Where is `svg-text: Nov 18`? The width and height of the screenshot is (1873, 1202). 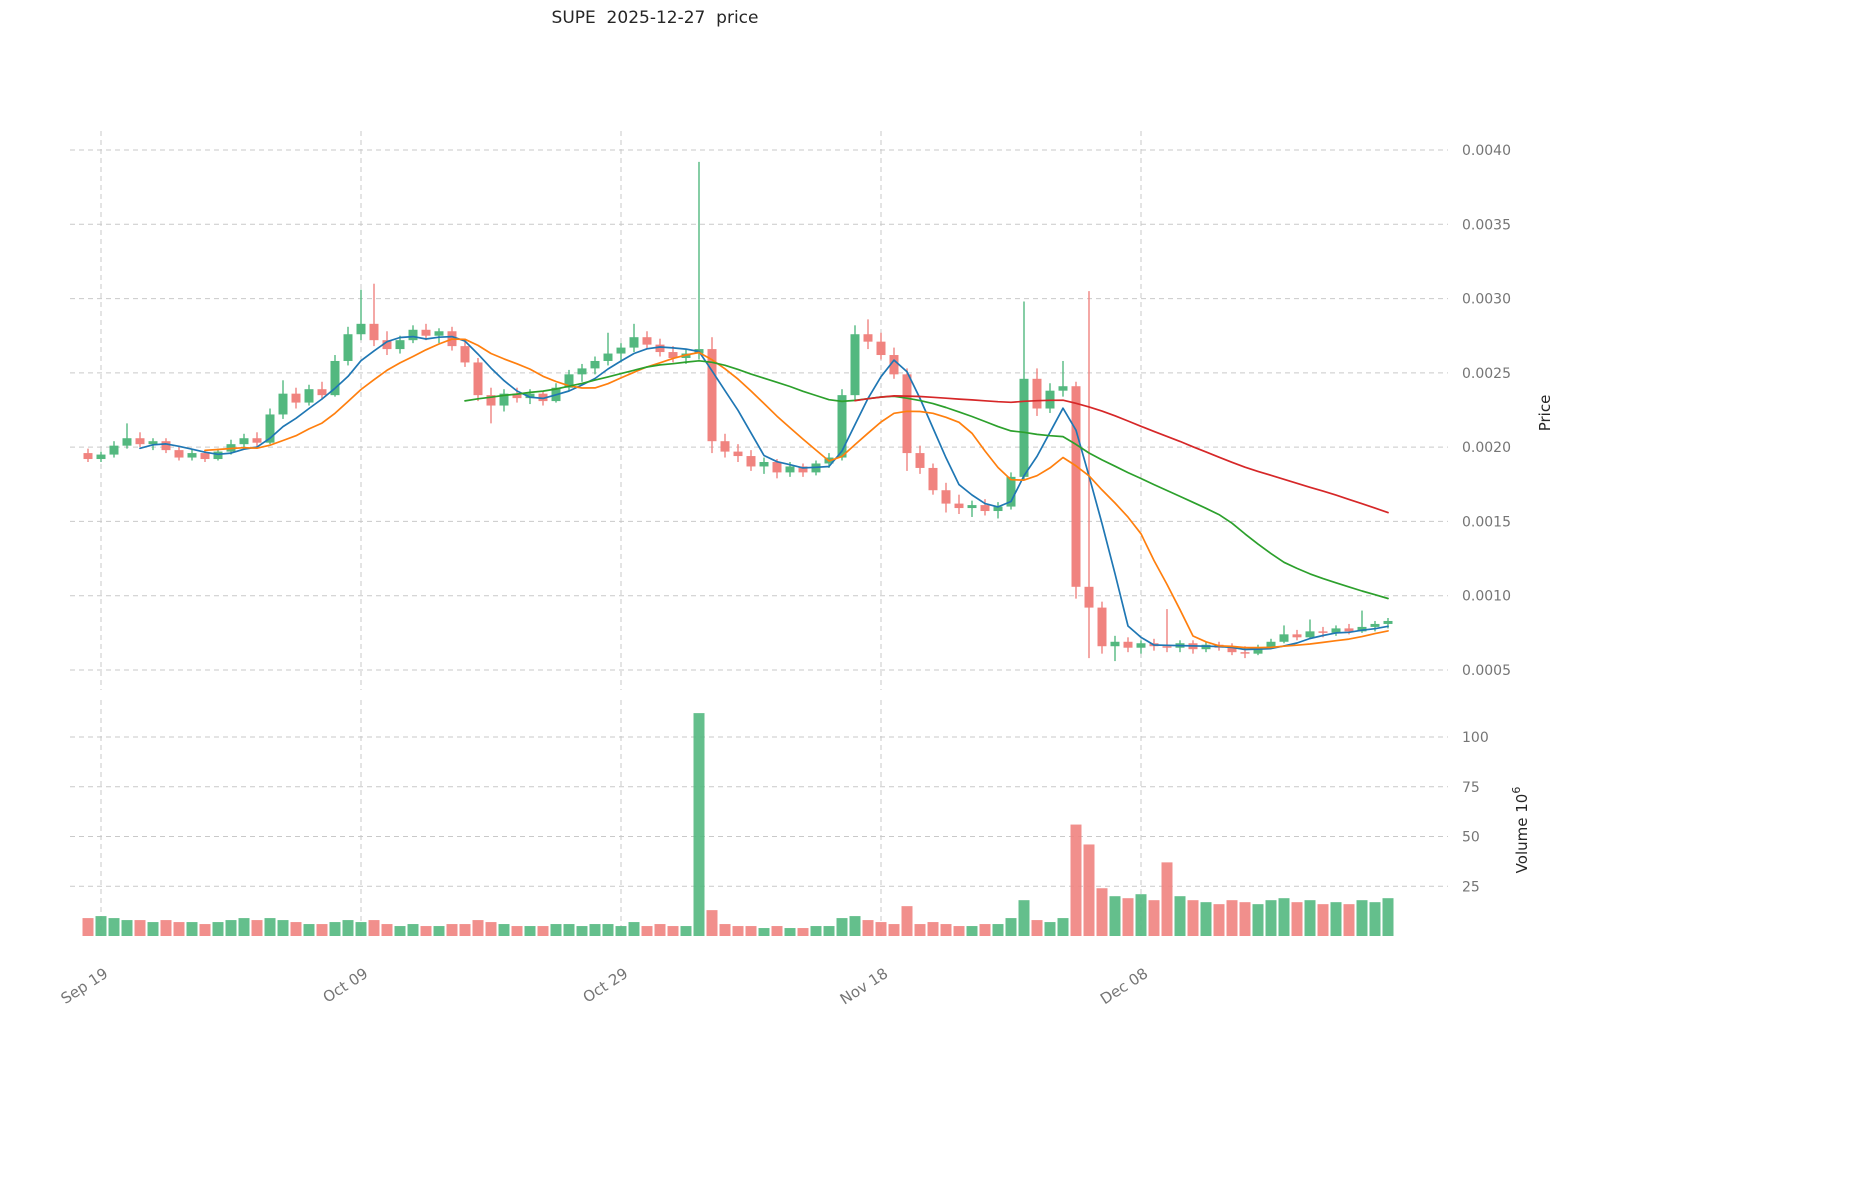
svg-text: Nov 18 is located at coordinates (864, 986).